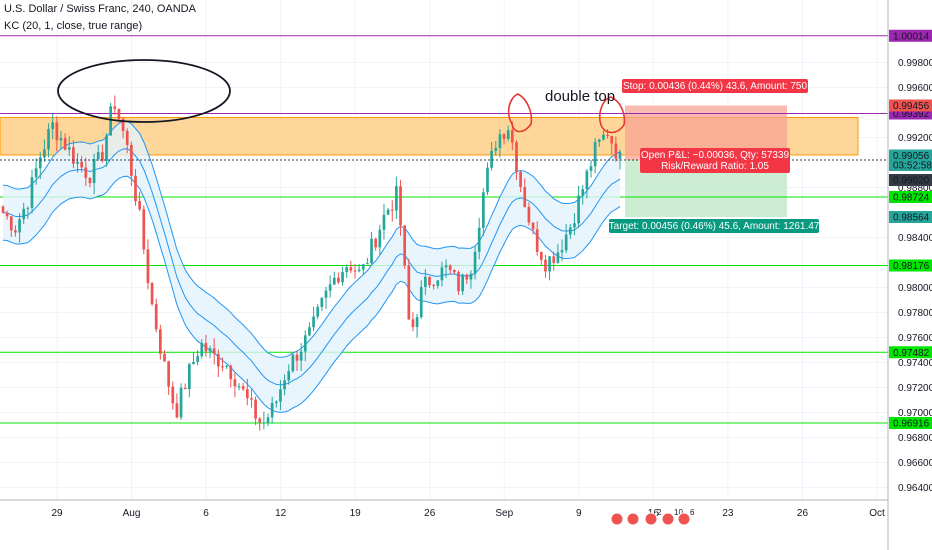 This screenshot has width=932, height=550. I want to click on y-tick-label: 0.96800, so click(915, 438).